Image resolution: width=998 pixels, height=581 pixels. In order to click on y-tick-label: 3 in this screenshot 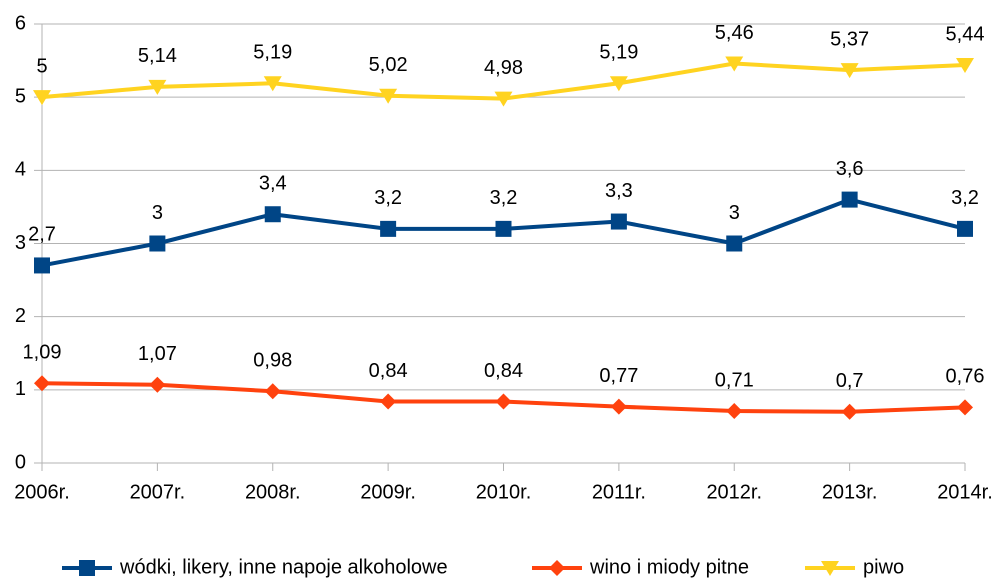, I will do `click(20, 243)`.